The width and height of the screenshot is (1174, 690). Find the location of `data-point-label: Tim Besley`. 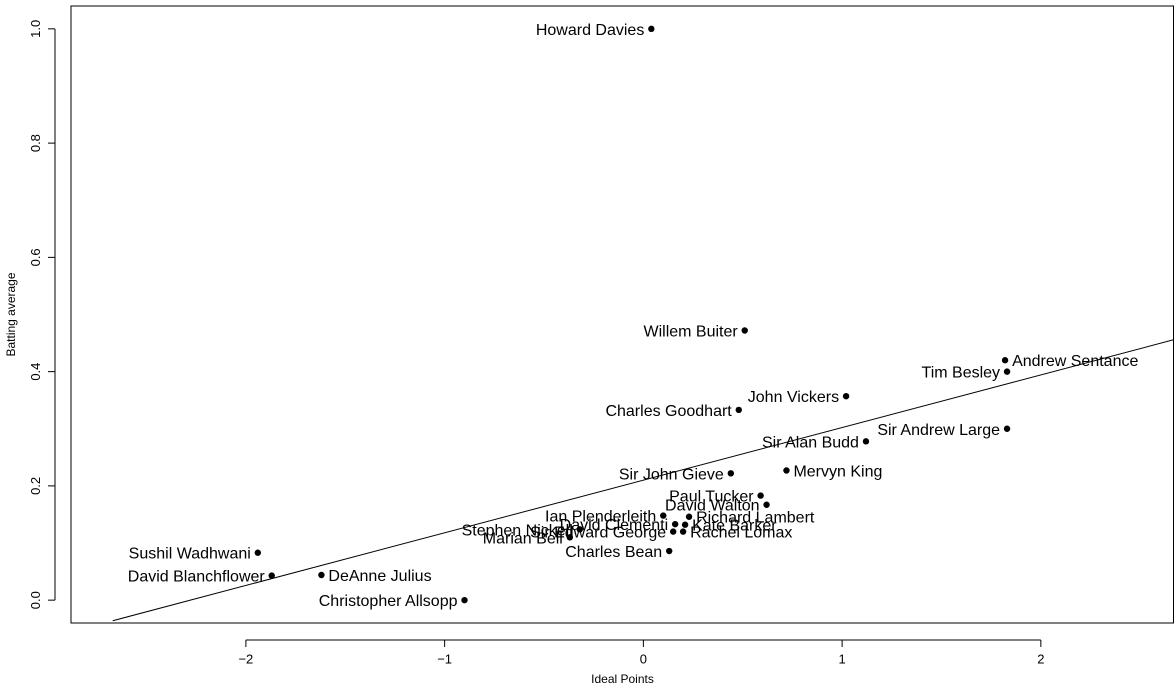

data-point-label: Tim Besley is located at coordinates (961, 373).